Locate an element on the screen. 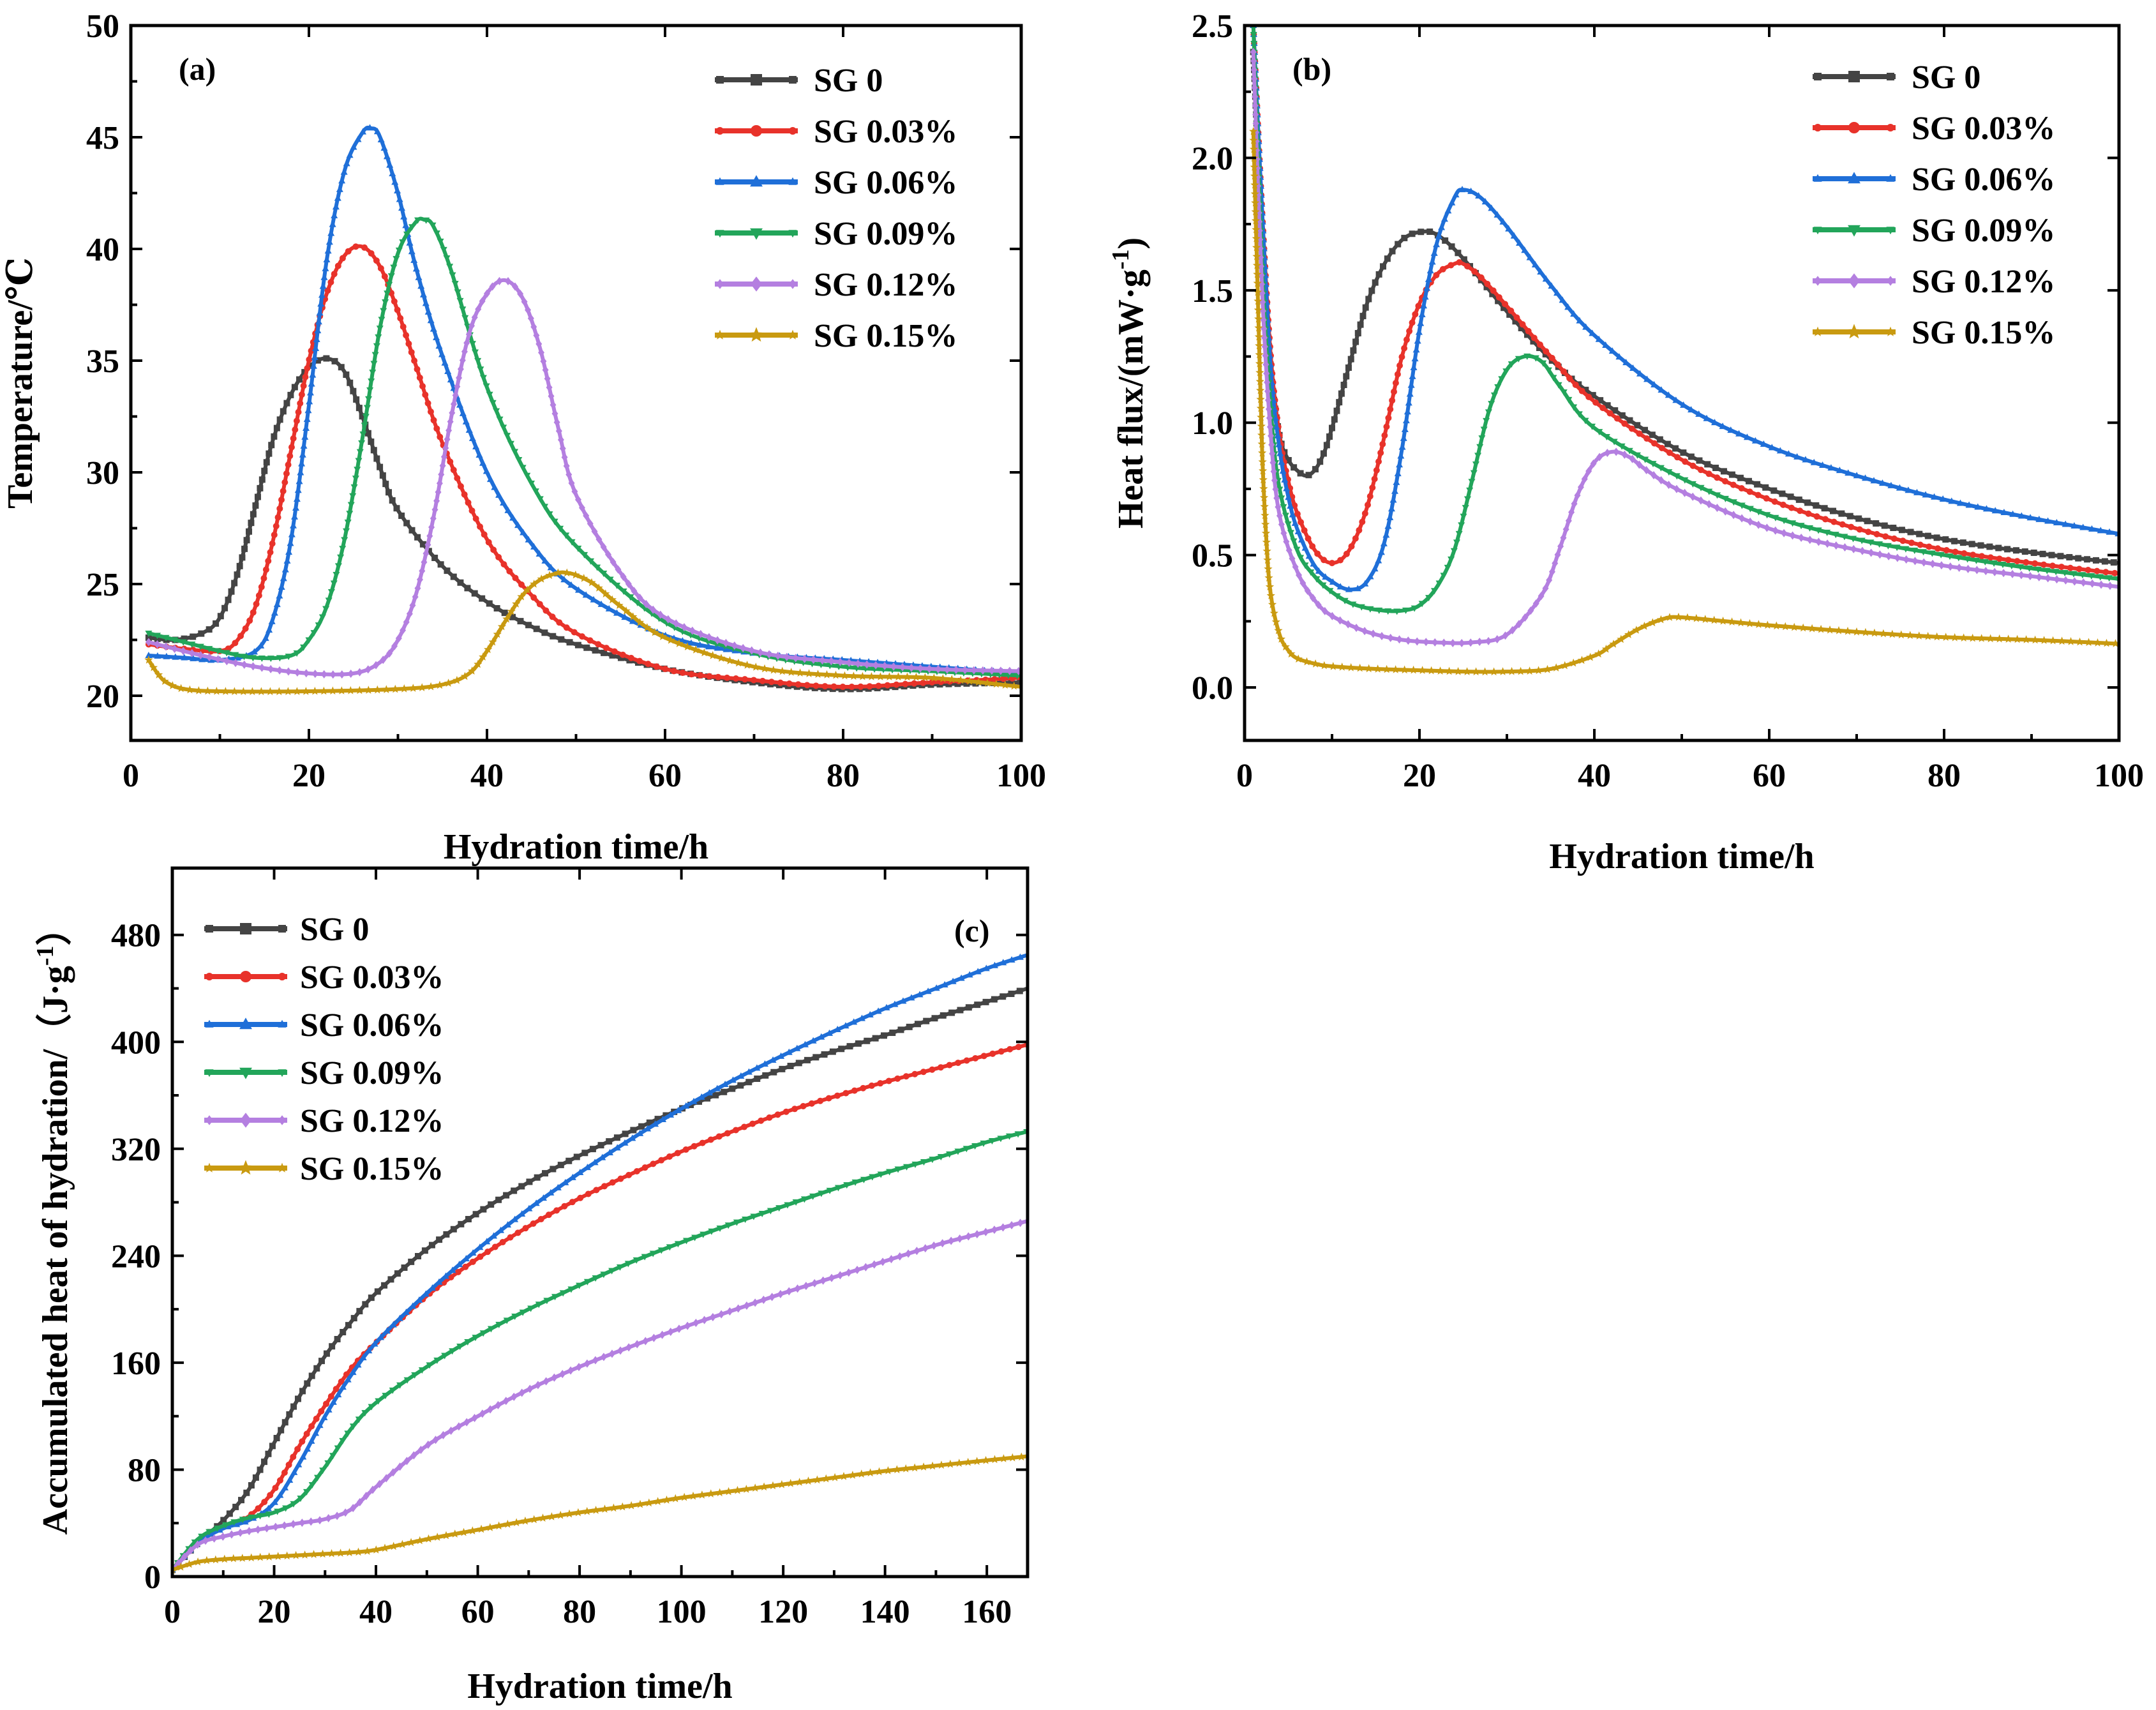 The width and height of the screenshot is (2156, 1710). series-marker-set is located at coordinates (599, 1513).